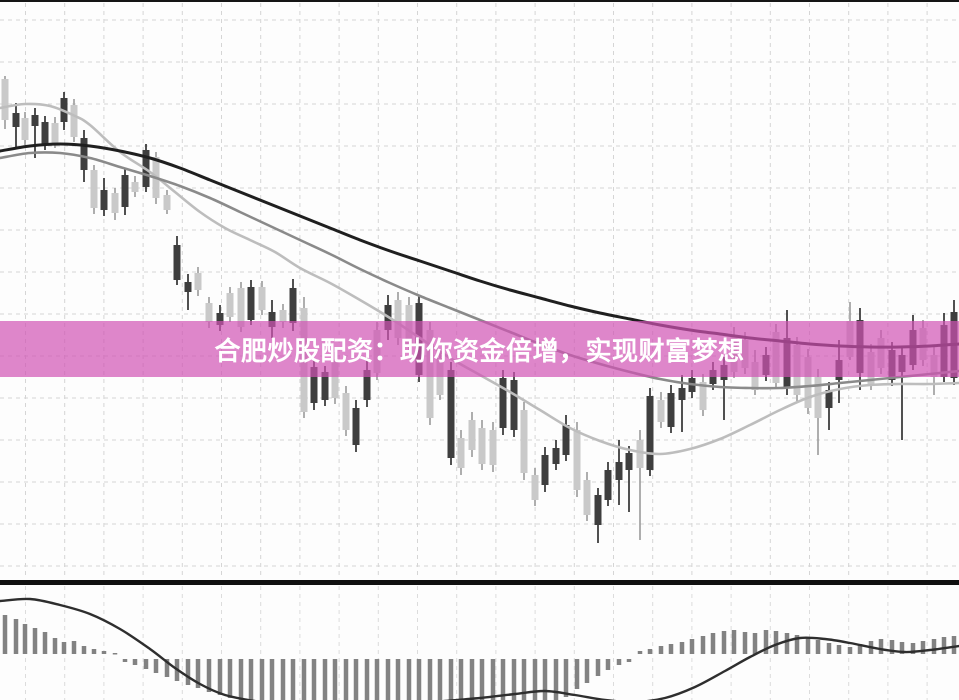 The width and height of the screenshot is (959, 700). I want to click on promo-banner: 合肥炒股配资：助你资金倍增，实现财富梦想, so click(479, 349).